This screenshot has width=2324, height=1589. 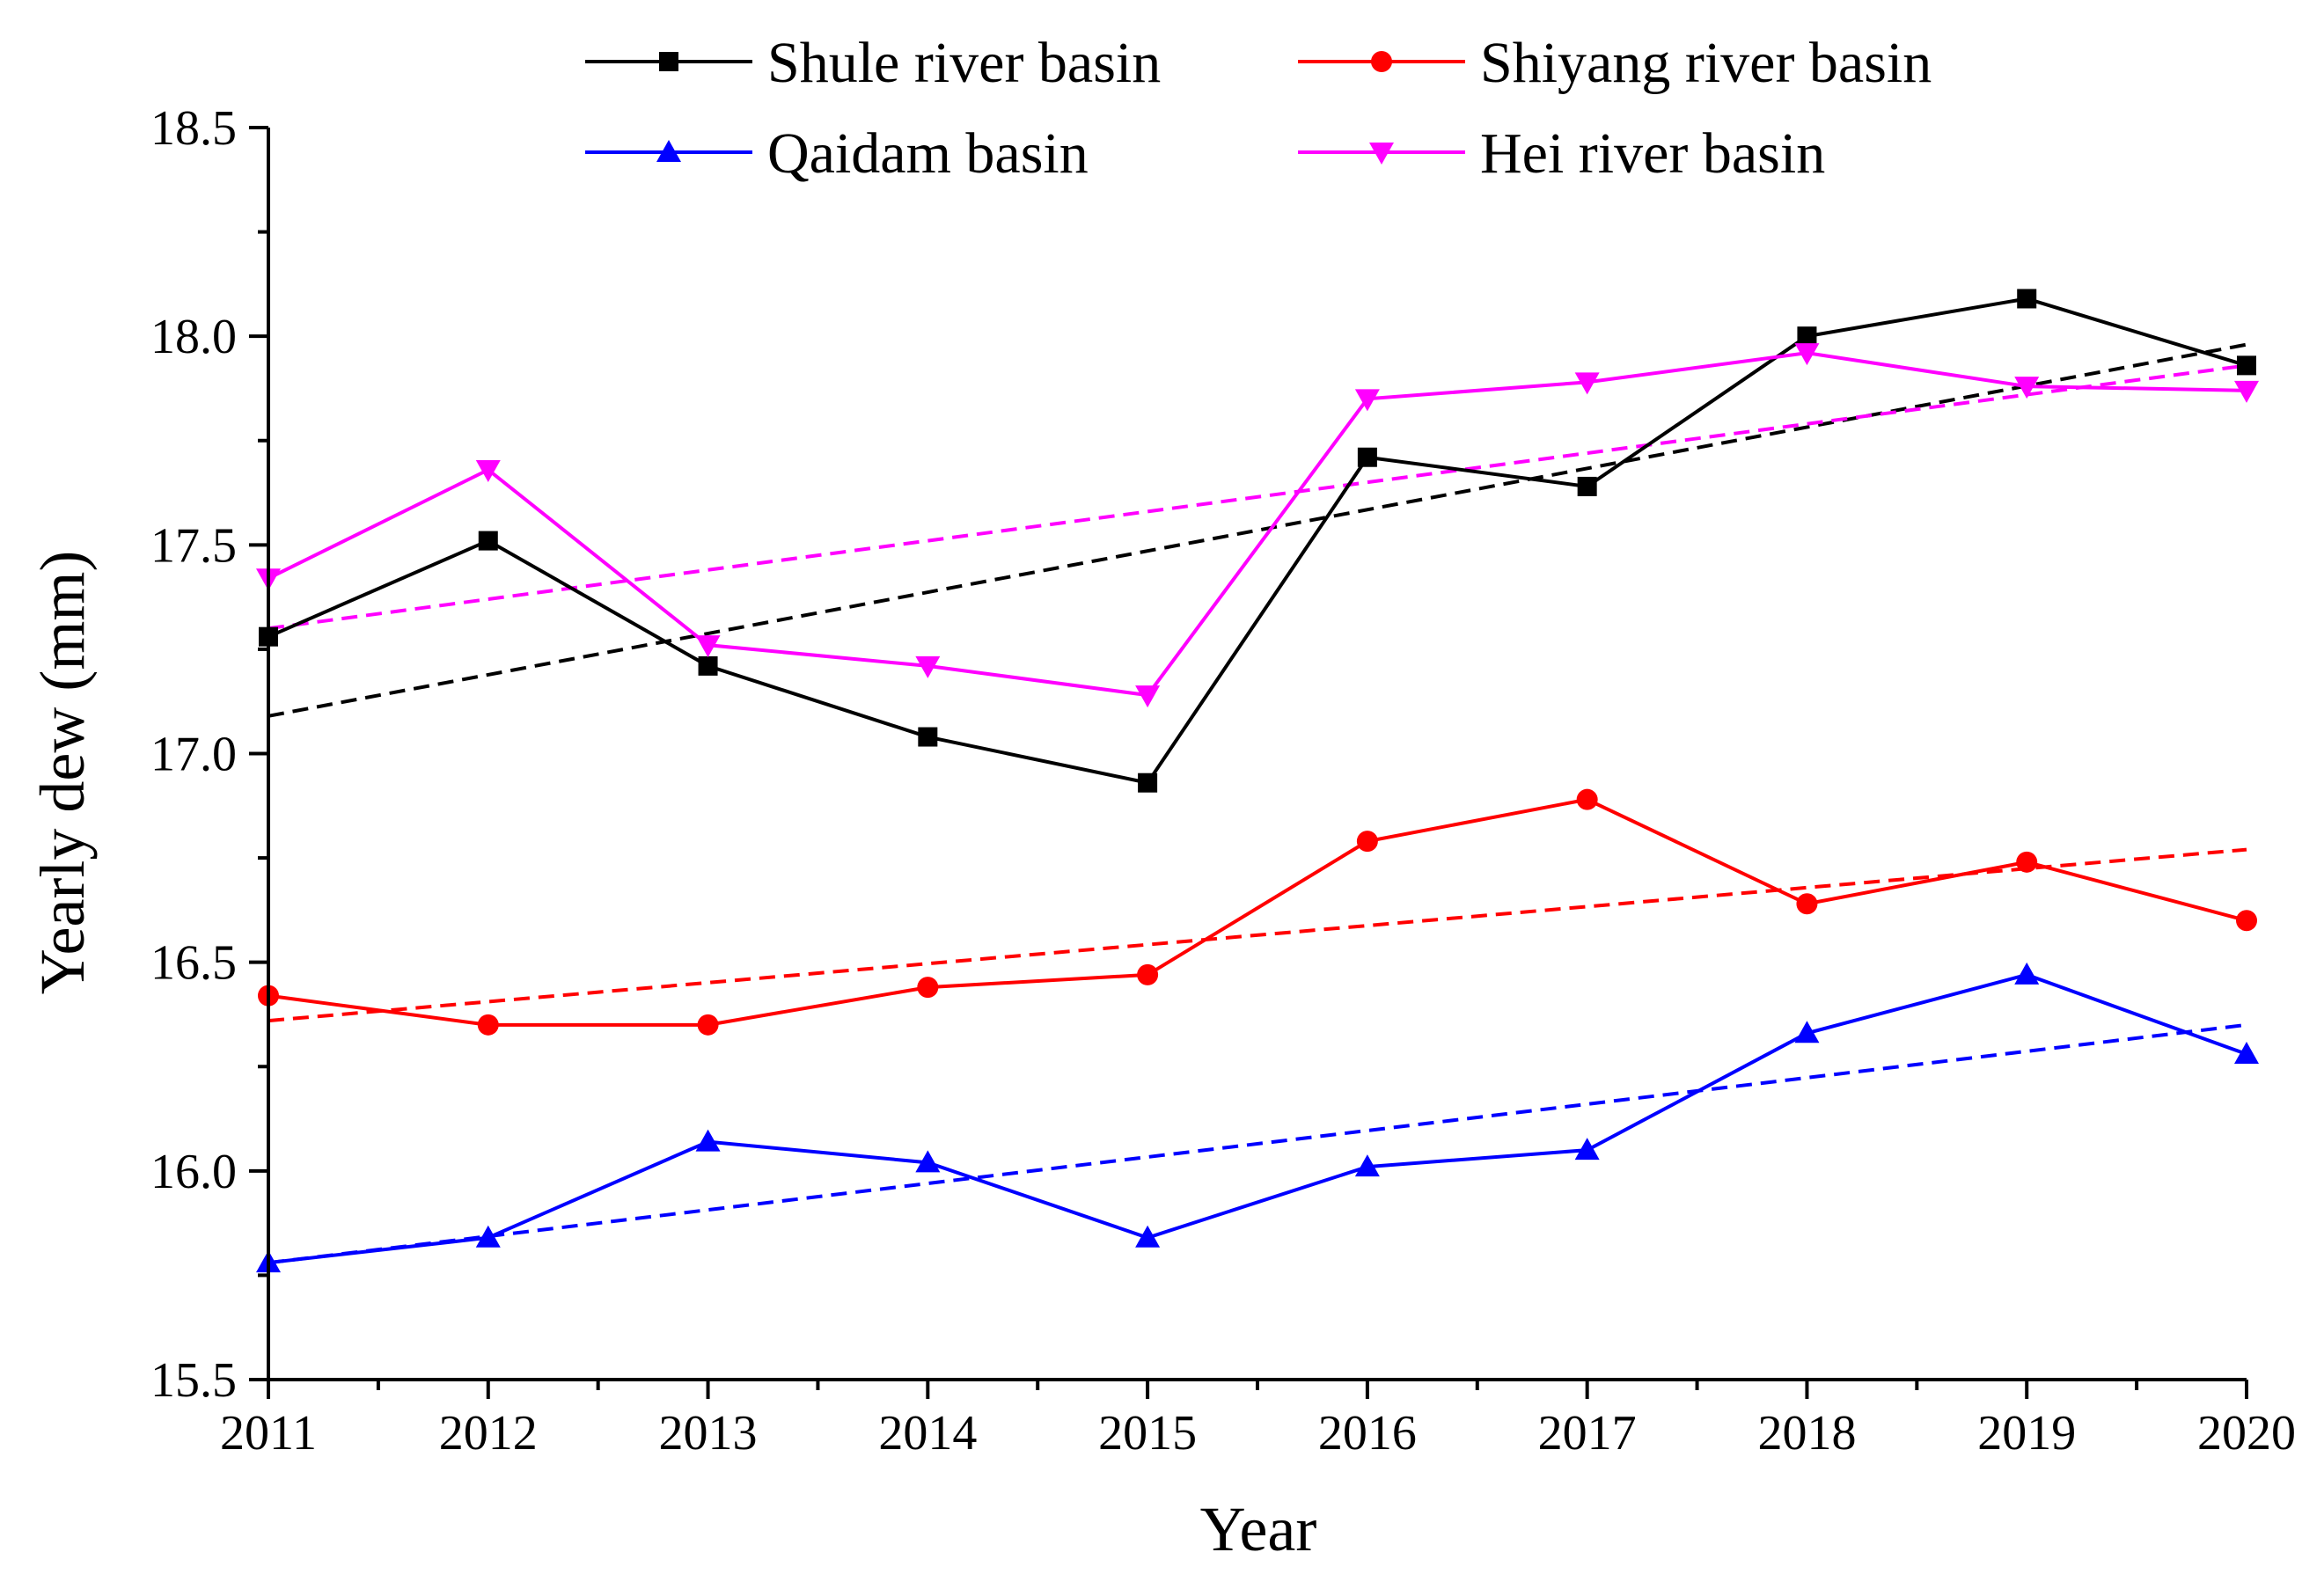 I want to click on y-tick-label-17.0: 17.0, so click(x=193, y=755).